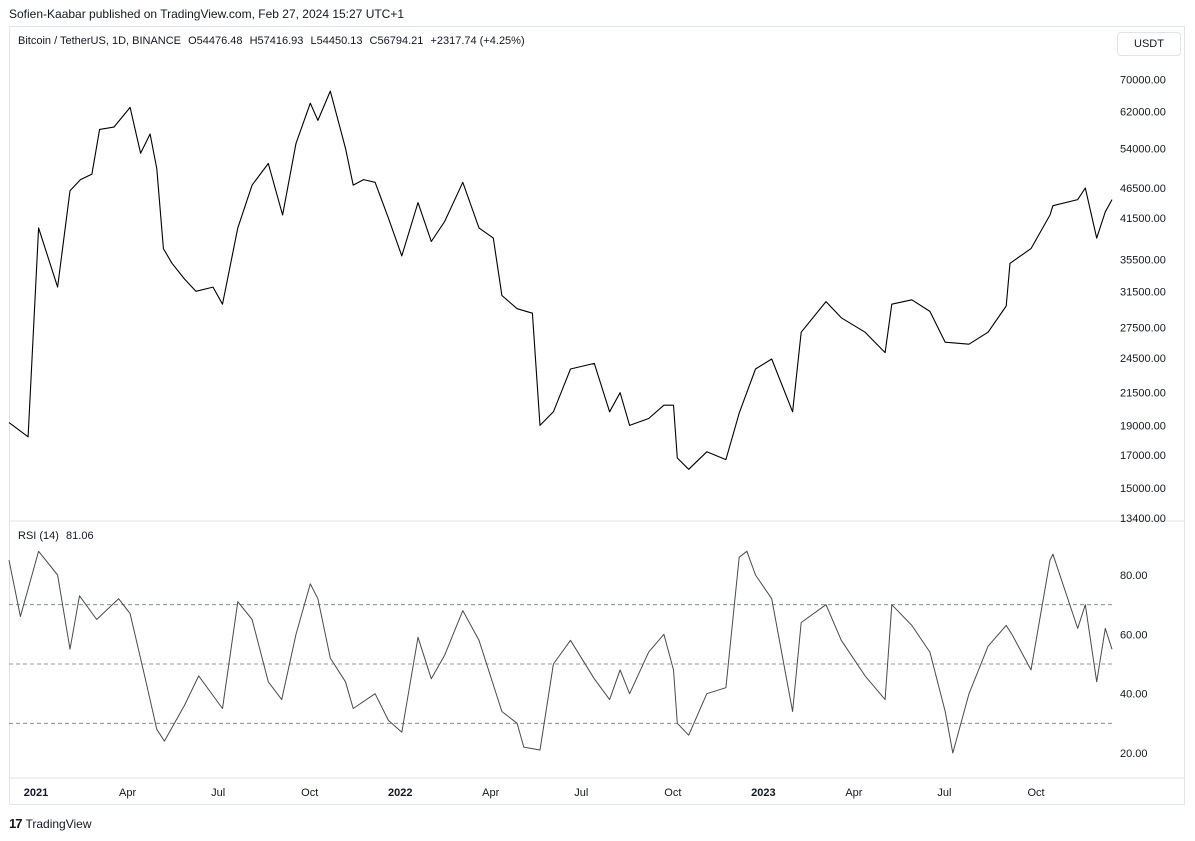 Image resolution: width=1195 pixels, height=841 pixels. What do you see at coordinates (1143, 359) in the screenshot?
I see `price-tick-label: 24500.00` at bounding box center [1143, 359].